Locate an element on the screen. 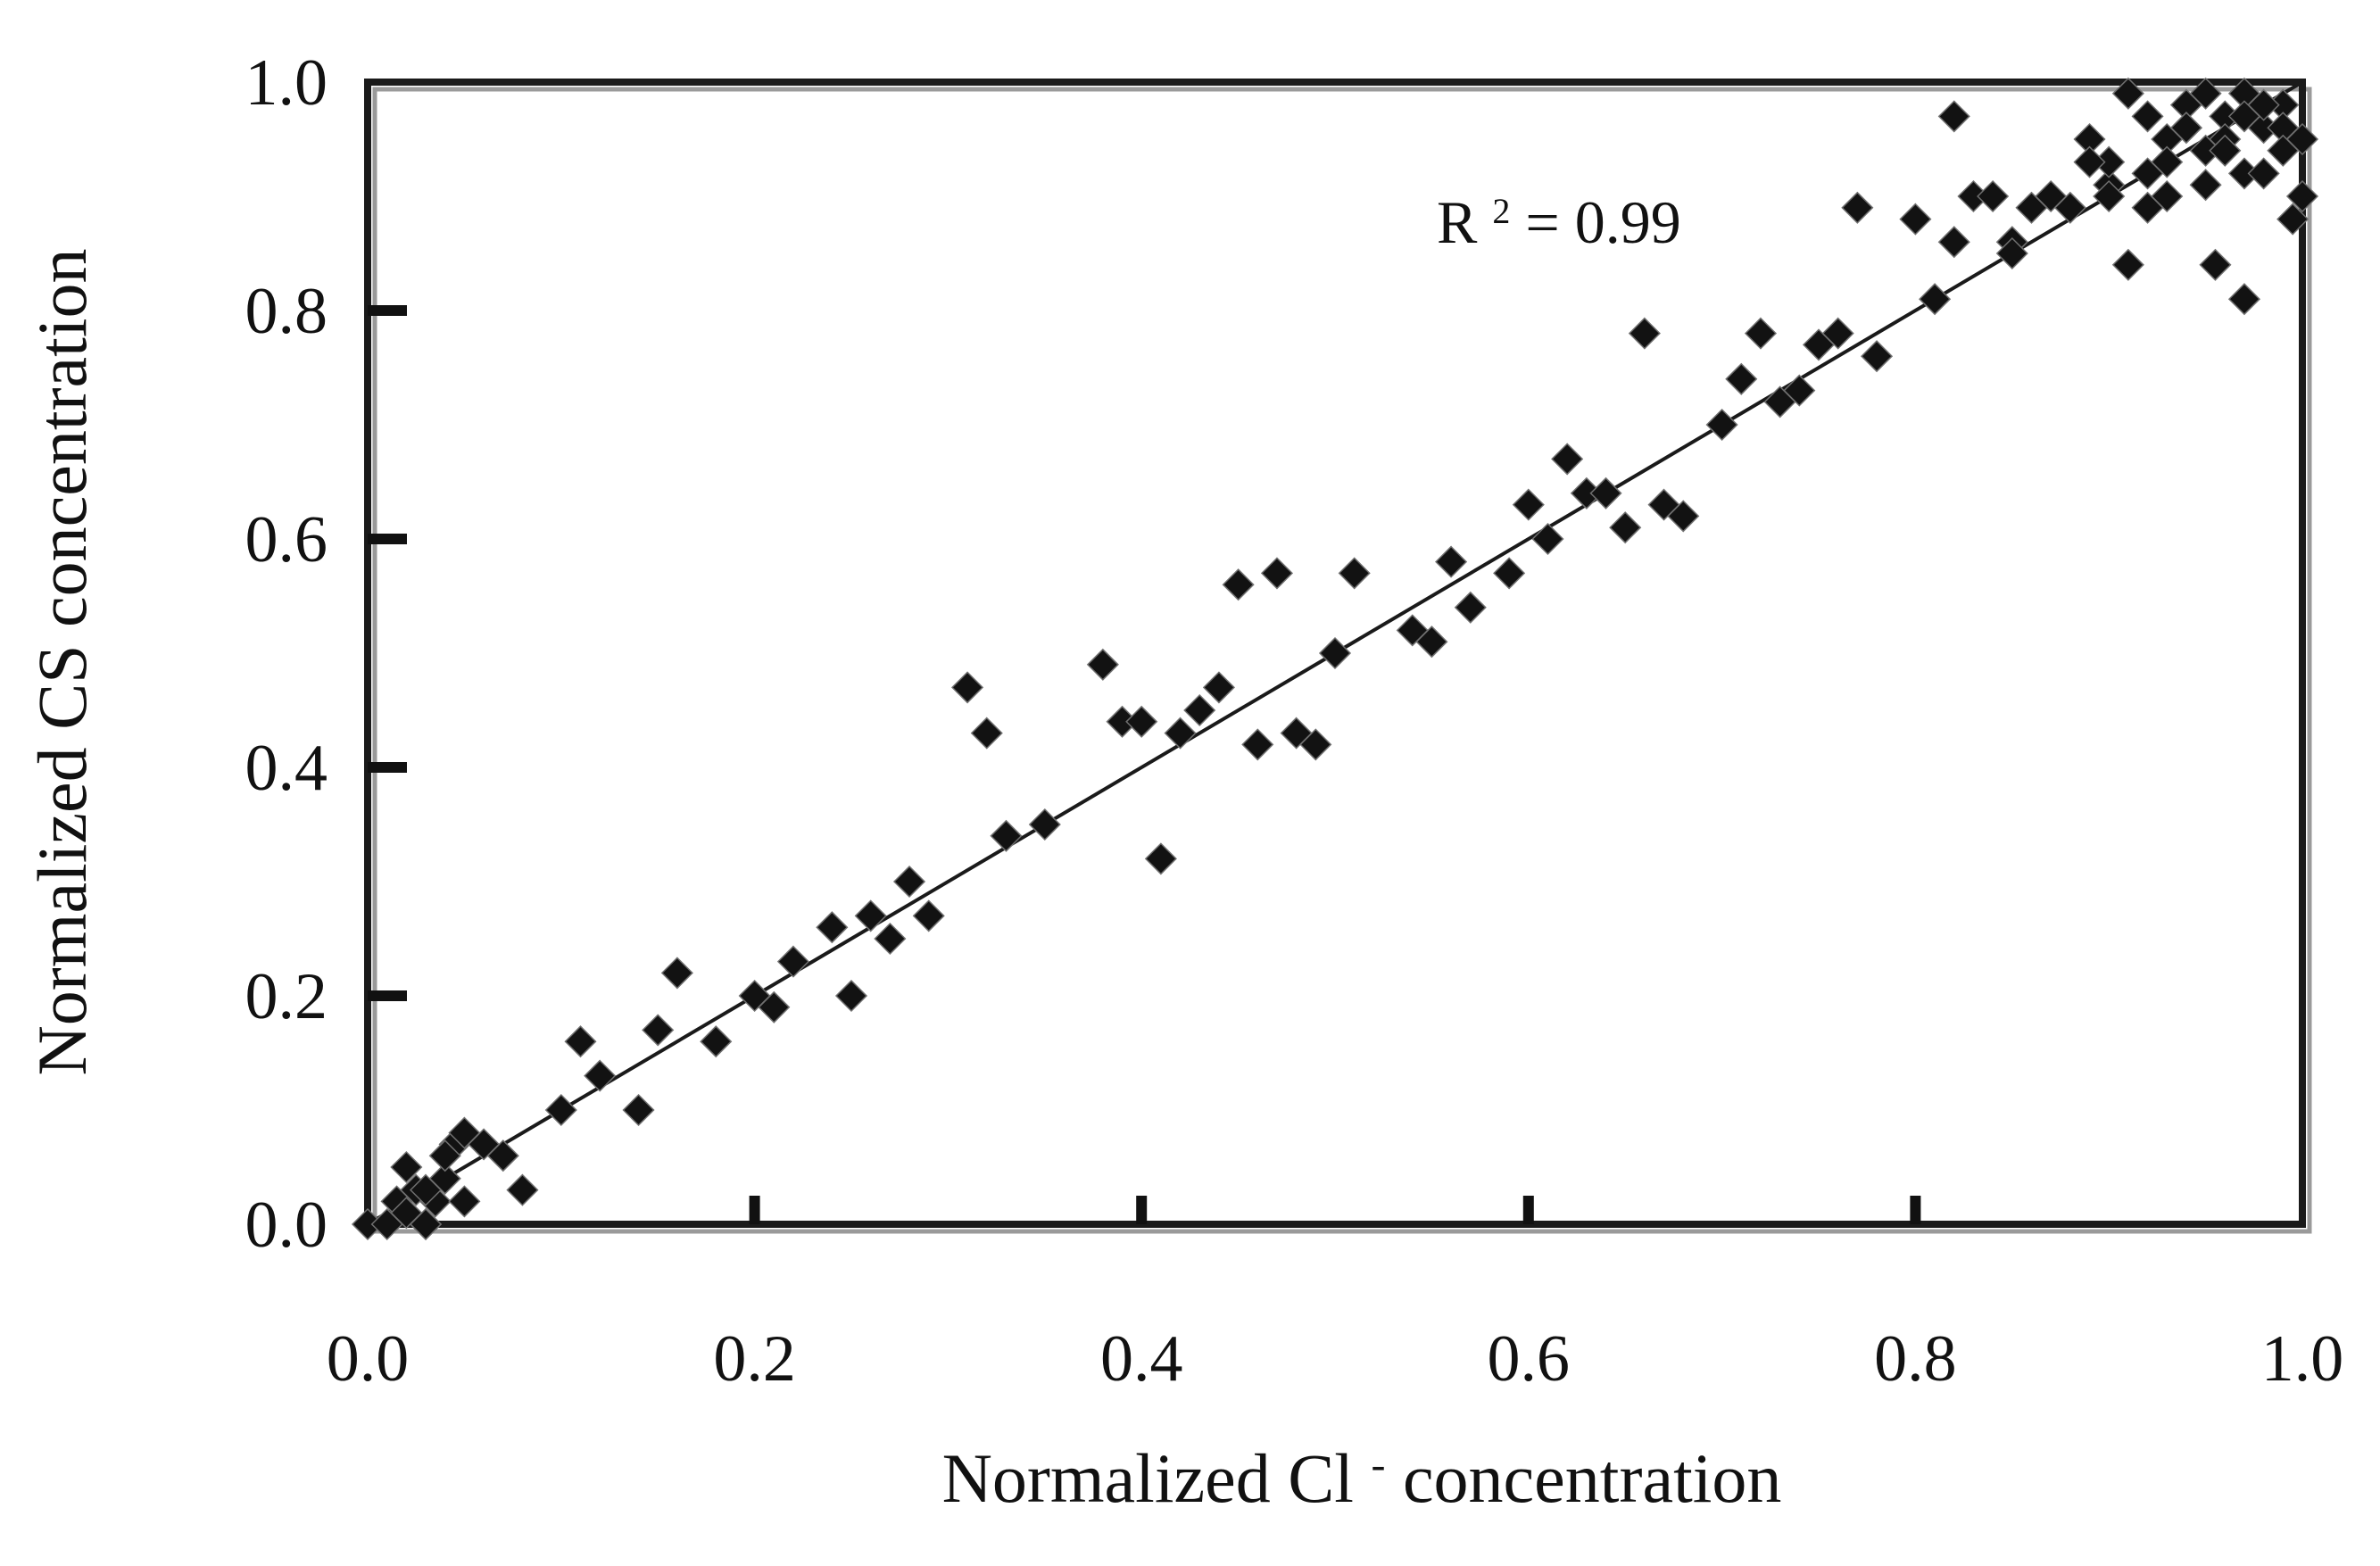 The image size is (2380, 1566). x-tick-label-2: 0.4 is located at coordinates (1141, 1359).